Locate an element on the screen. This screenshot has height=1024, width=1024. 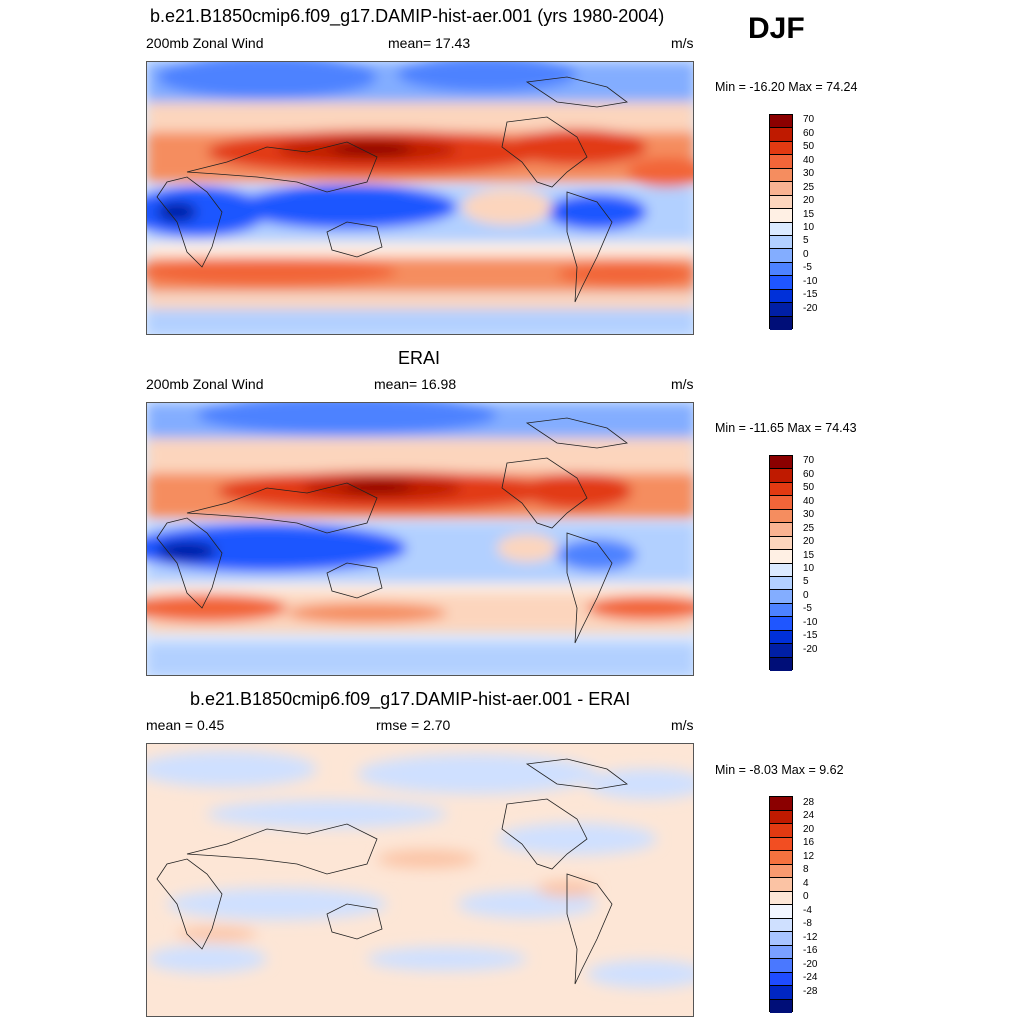
panel-2-mean-label: mean= 16.98 is located at coordinates (415, 384).